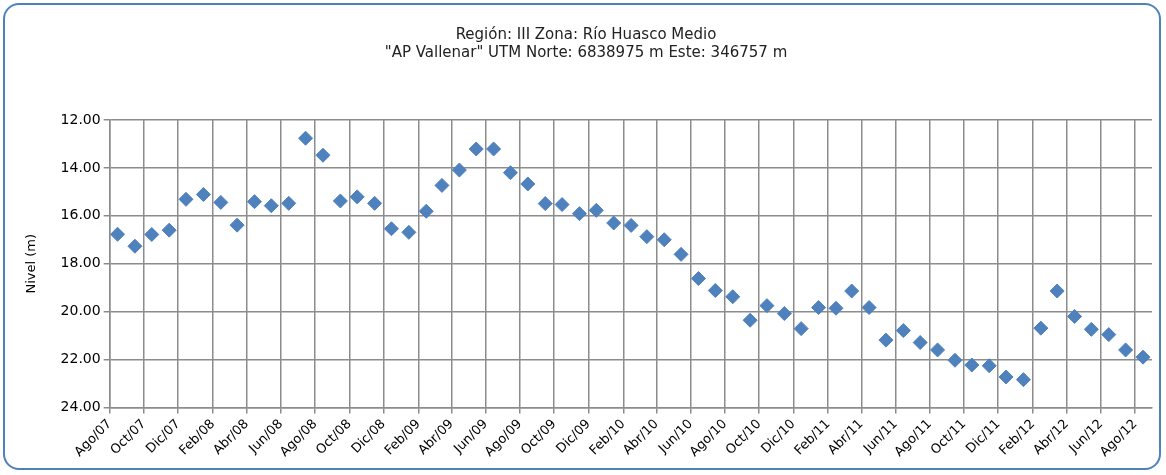 The width and height of the screenshot is (1166, 475). Describe the element at coordinates (80, 166) in the screenshot. I see `y-tick-label: 14.00` at that location.